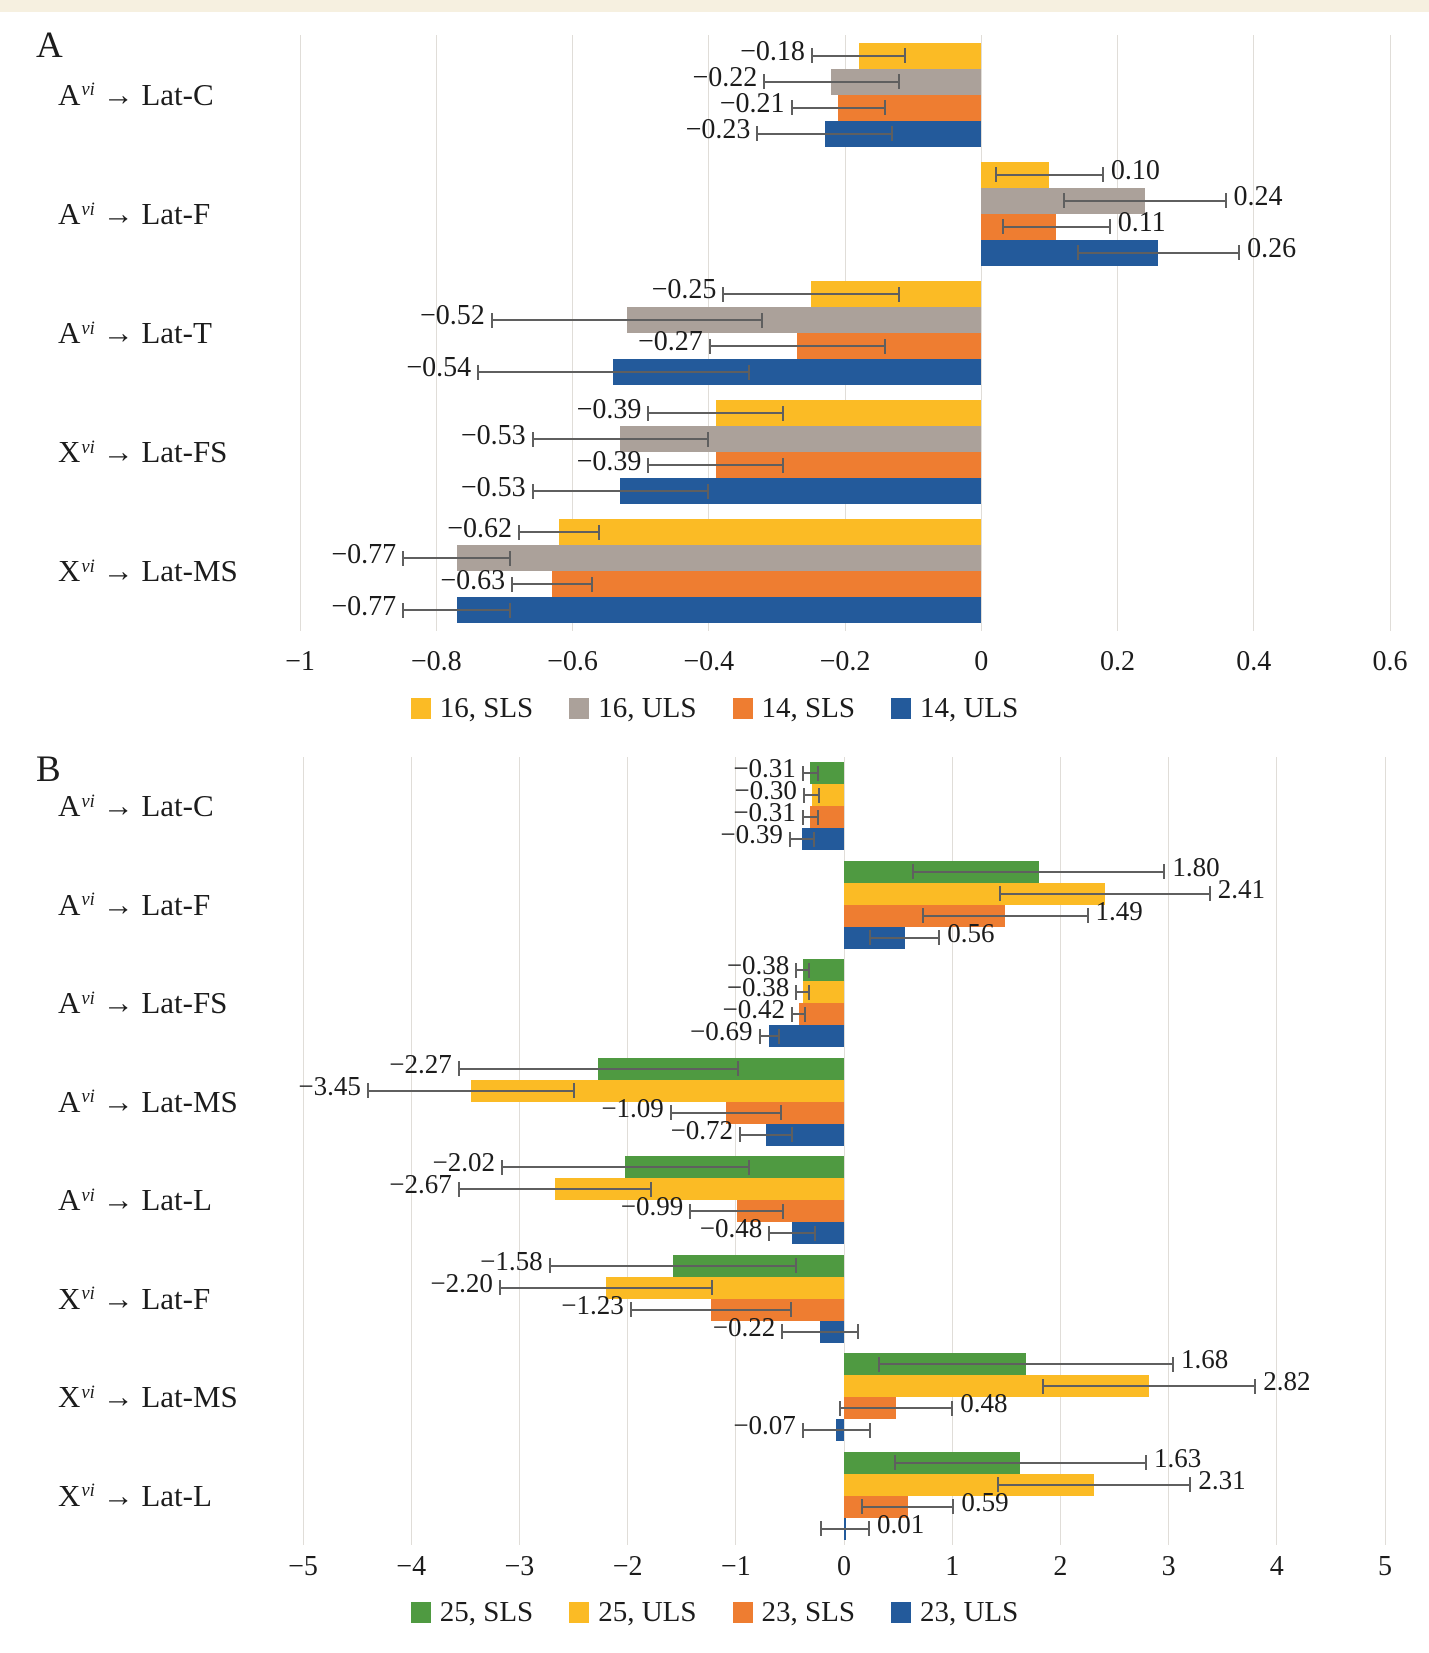  Describe the element at coordinates (984, 1403) in the screenshot. I see `value-label: 0.48` at that location.